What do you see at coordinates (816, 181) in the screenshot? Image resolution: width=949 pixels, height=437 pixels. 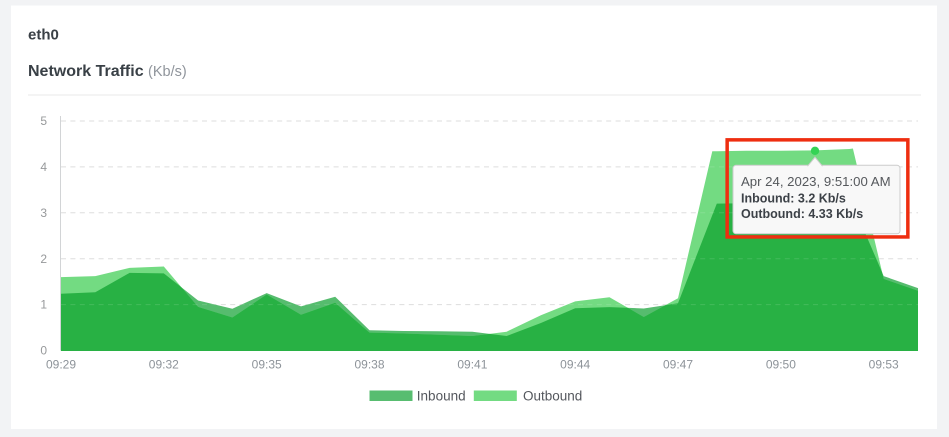 I see `svg-text: Apr 24, 2023, 9:51:00 AM` at bounding box center [816, 181].